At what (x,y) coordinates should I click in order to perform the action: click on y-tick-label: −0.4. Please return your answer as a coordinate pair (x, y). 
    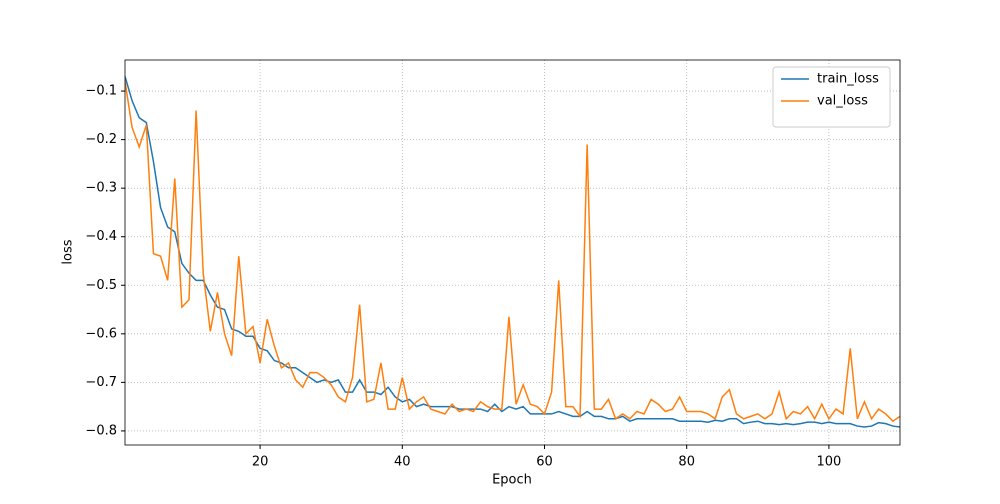
    Looking at the image, I should click on (101, 236).